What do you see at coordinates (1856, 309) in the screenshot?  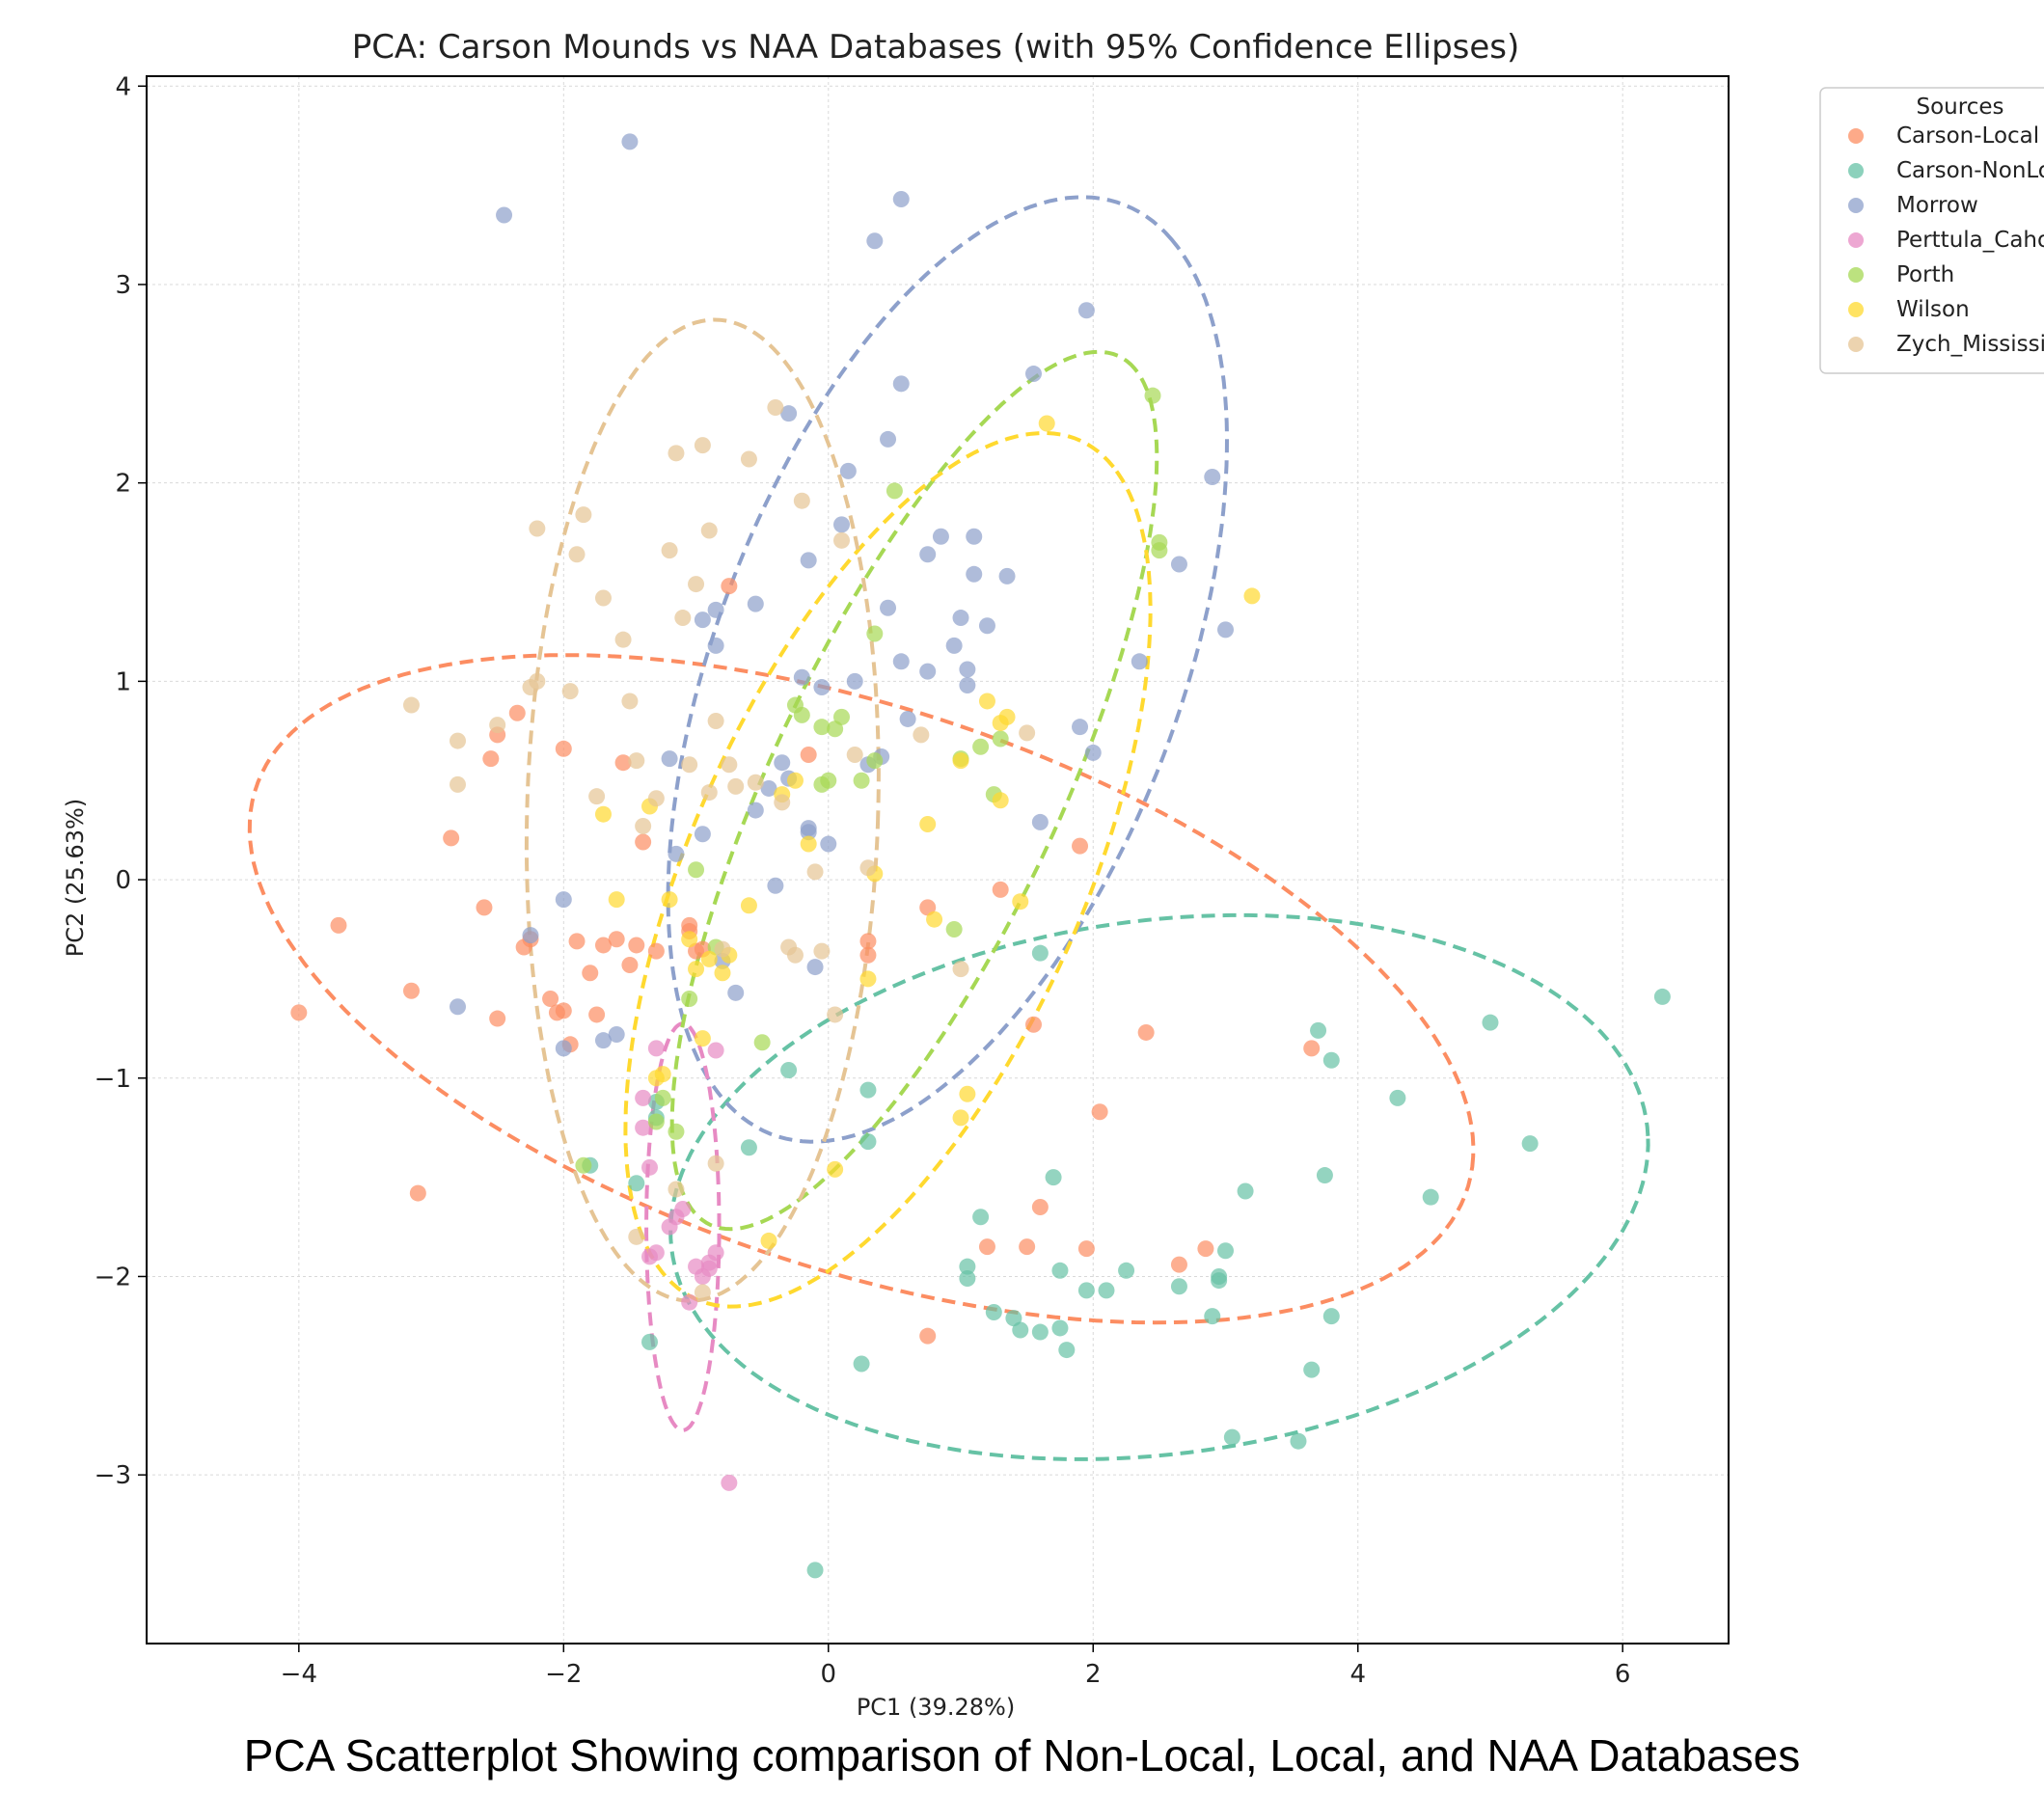 I see `legend-marker-wilson` at bounding box center [1856, 309].